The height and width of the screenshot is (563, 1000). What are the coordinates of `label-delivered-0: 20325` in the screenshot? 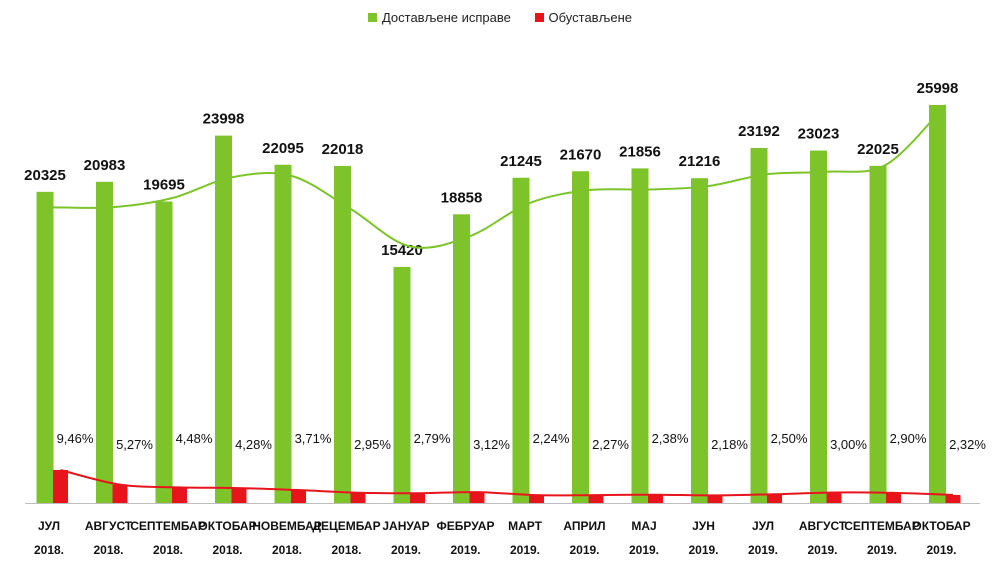 It's located at (45, 175).